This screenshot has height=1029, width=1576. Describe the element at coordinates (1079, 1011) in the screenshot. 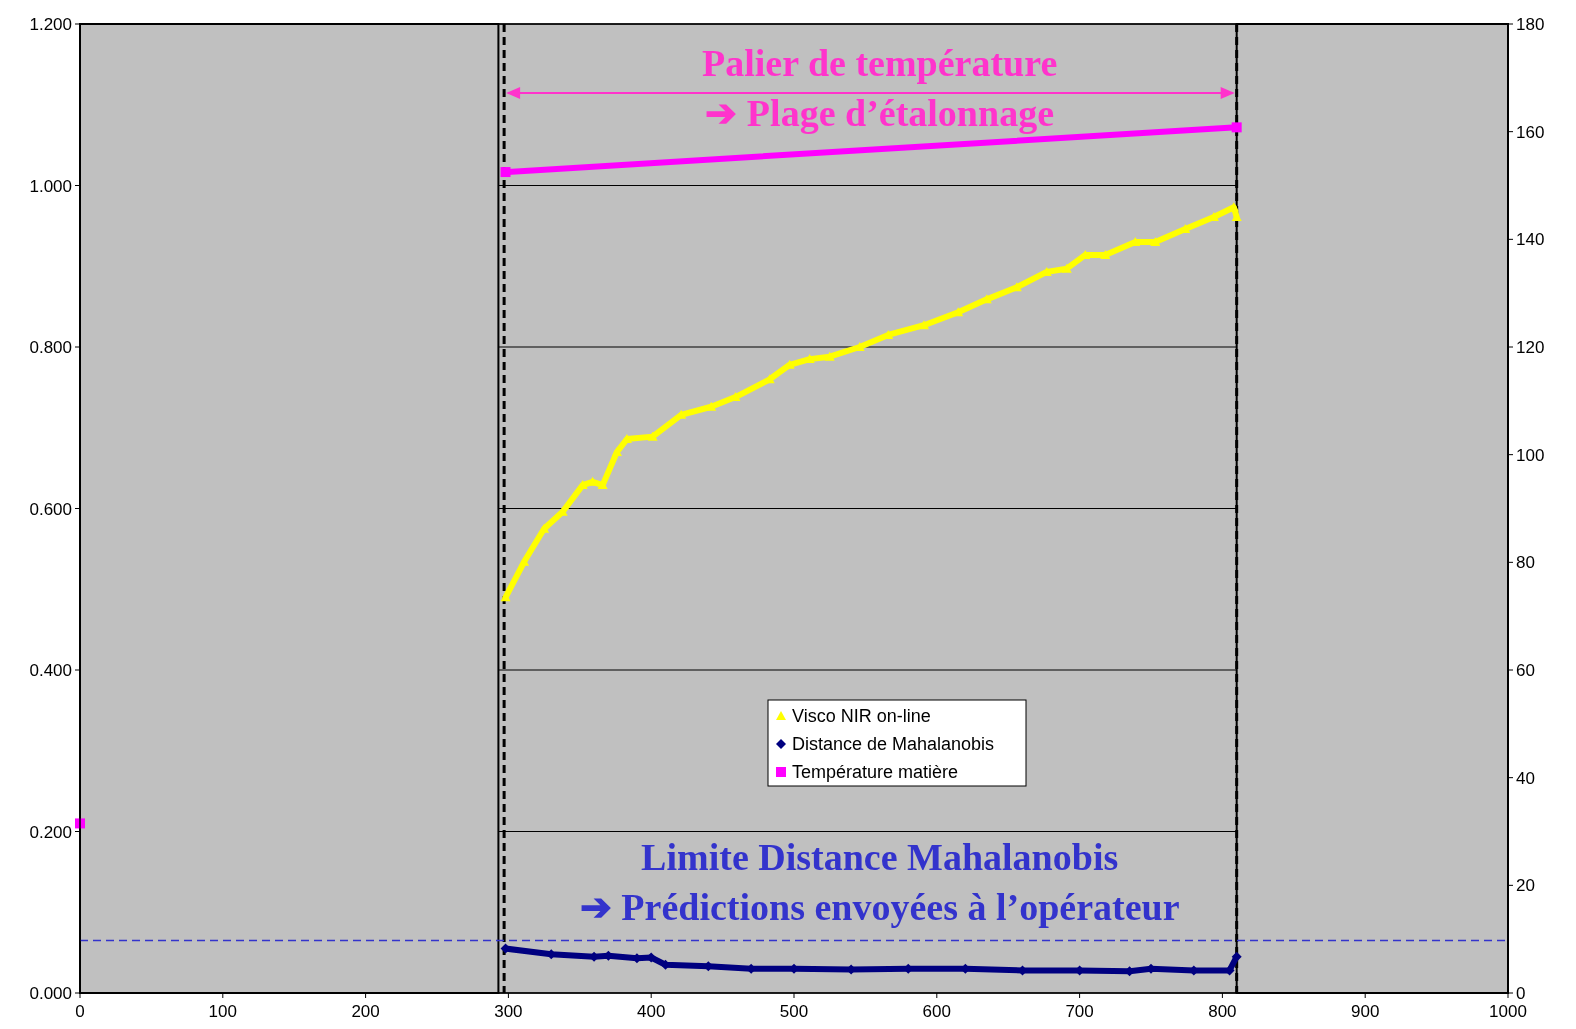

I see `x-tick-label: 700` at that location.